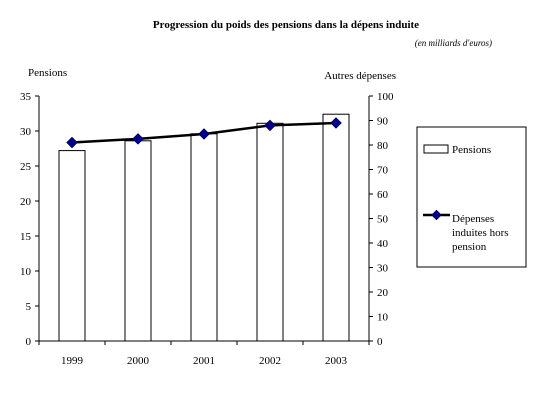  What do you see at coordinates (270, 232) in the screenshot?
I see `bar-pensions-2002` at bounding box center [270, 232].